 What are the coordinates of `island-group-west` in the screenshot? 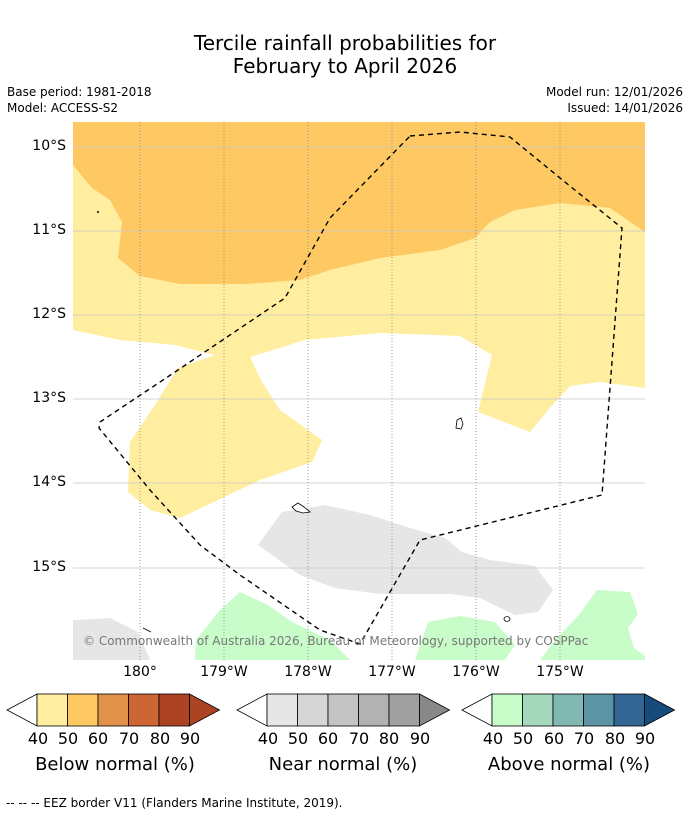 It's located at (301, 508).